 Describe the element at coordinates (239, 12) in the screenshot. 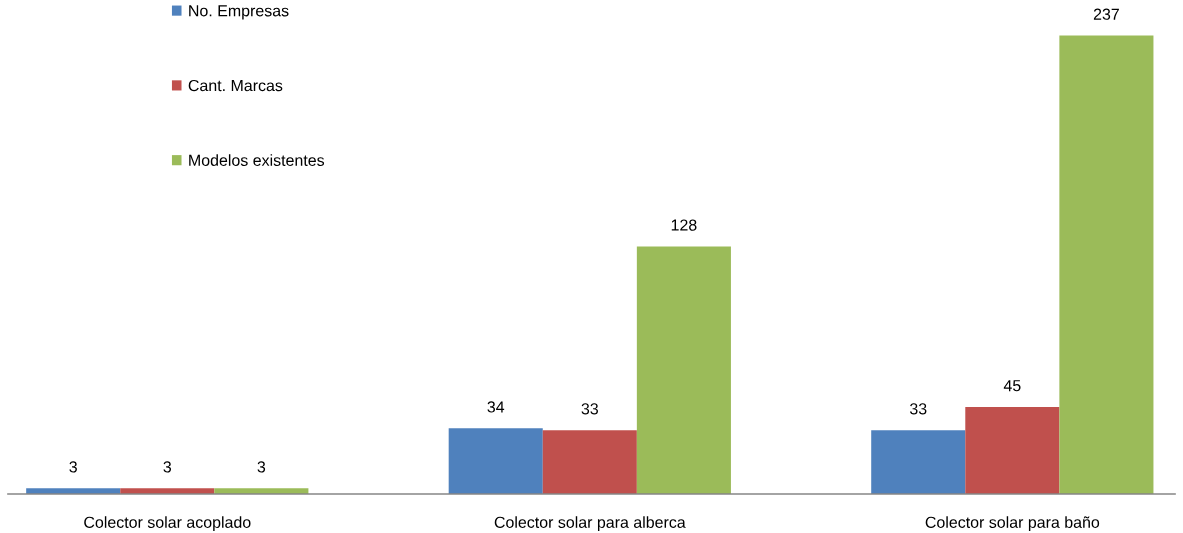

I see `legend-label: No. Empresas` at that location.